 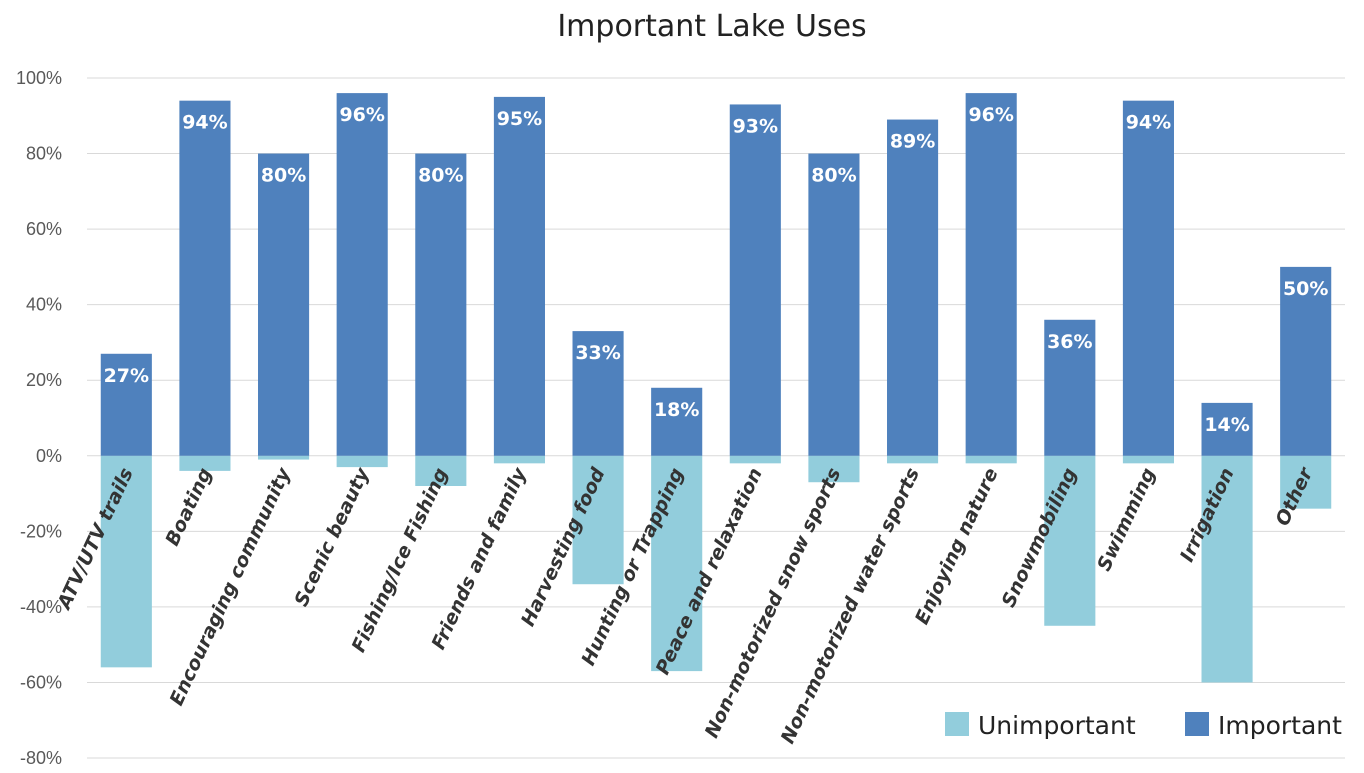 What do you see at coordinates (912, 142) in the screenshot?
I see `data-label: 89%` at bounding box center [912, 142].